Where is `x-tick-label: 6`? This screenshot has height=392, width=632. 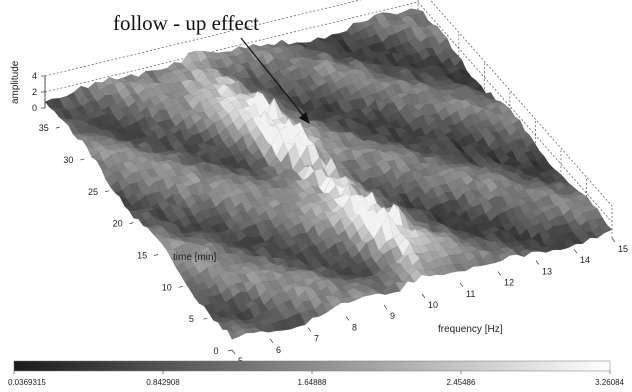
x-tick-label: 6 is located at coordinates (278, 350).